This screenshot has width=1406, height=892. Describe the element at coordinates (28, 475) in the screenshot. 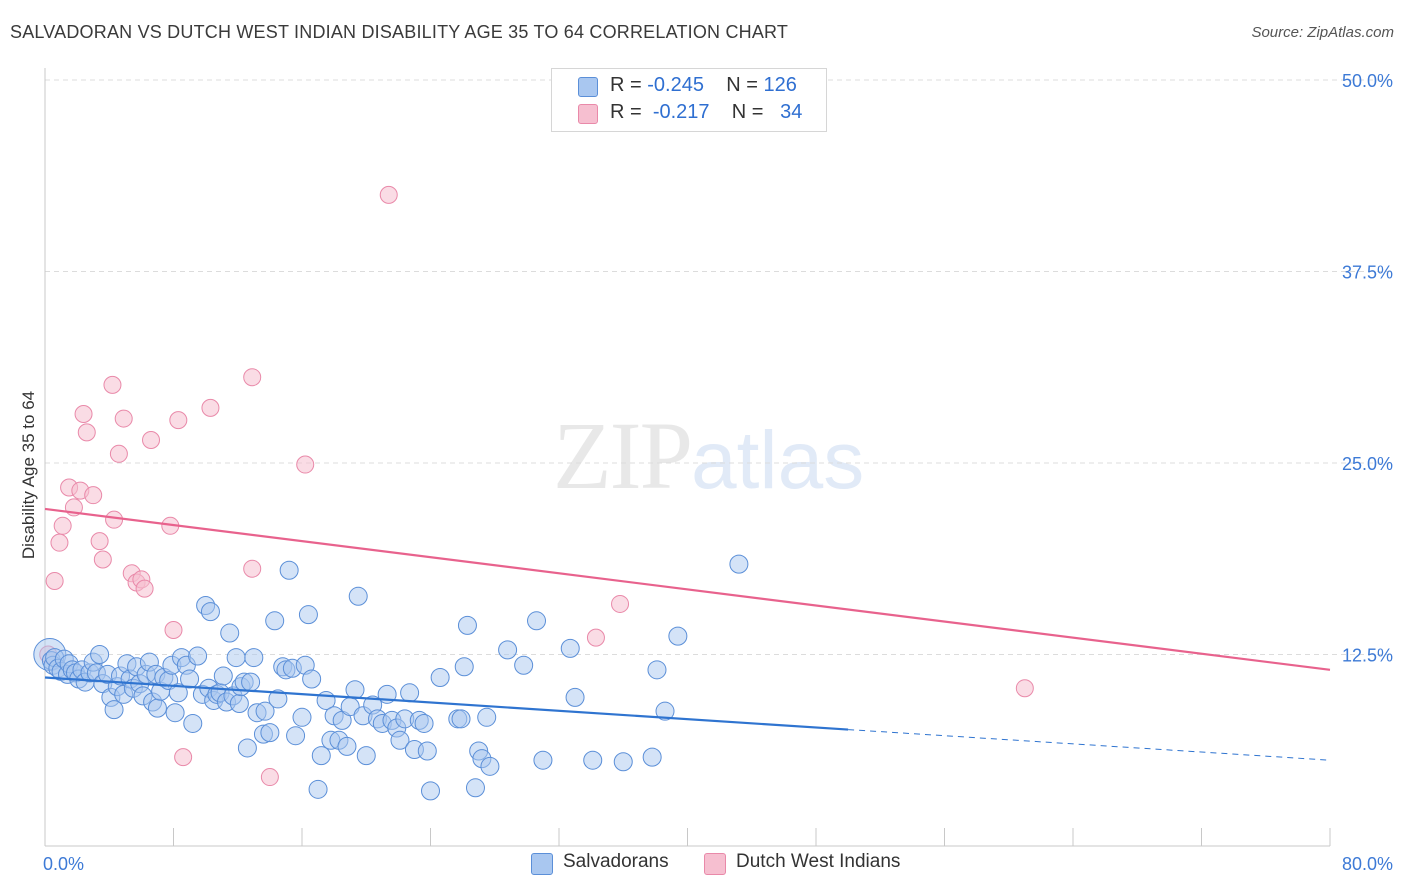

I see `y-axis-label: Disability Age 35 to 64` at that location.